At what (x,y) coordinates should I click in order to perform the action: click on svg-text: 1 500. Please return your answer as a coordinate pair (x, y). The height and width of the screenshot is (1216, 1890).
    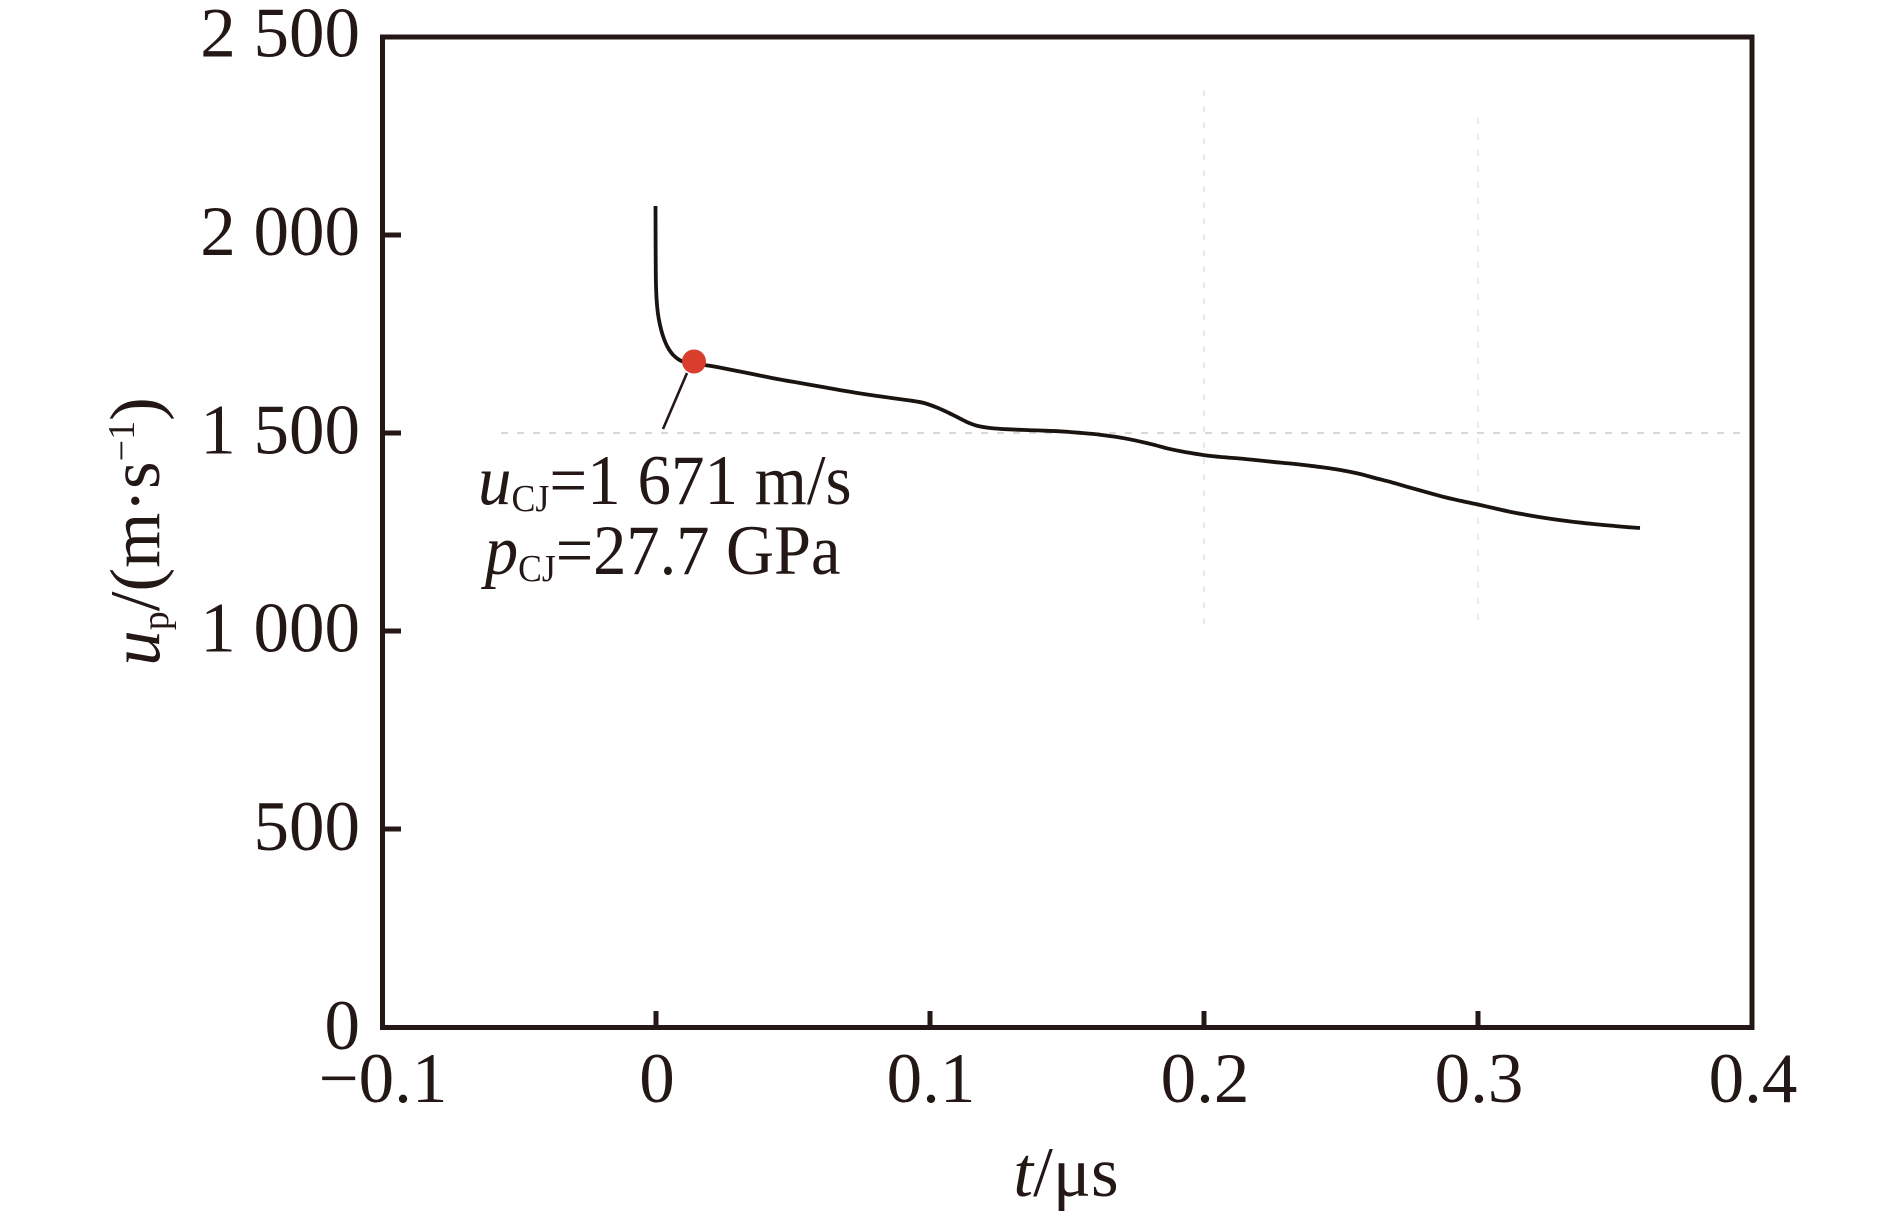
    Looking at the image, I should click on (280, 431).